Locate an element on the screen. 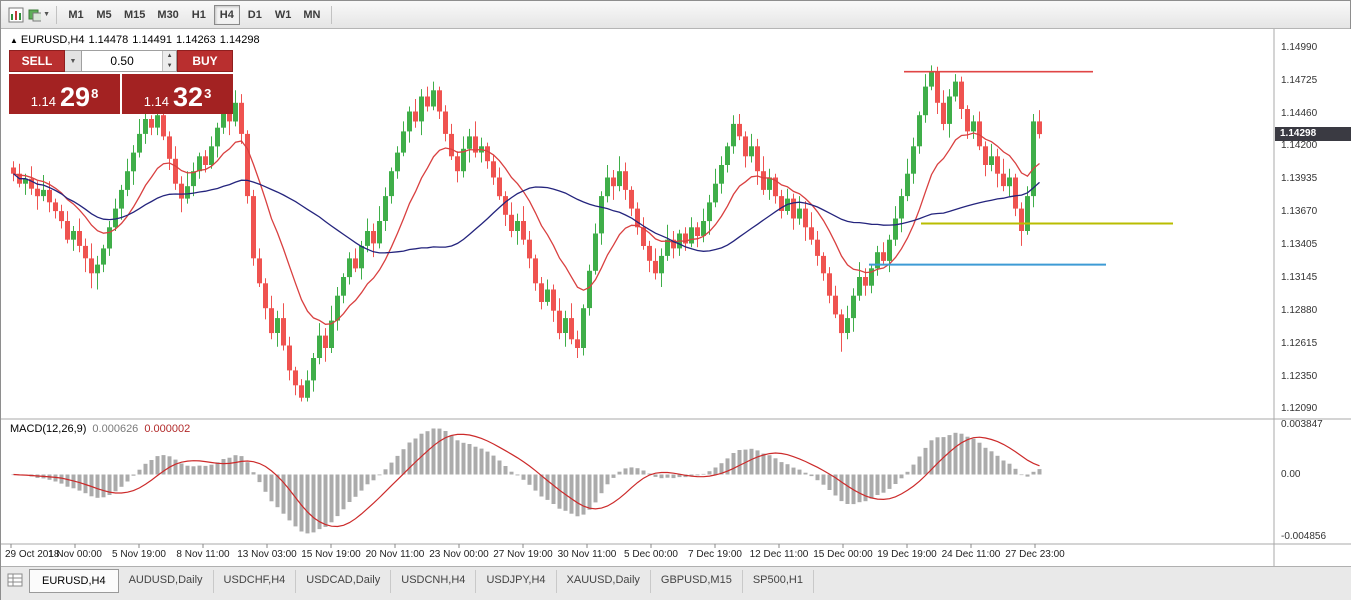 The height and width of the screenshot is (600, 1351). price-scale-label: 1.14990 is located at coordinates (1299, 47).